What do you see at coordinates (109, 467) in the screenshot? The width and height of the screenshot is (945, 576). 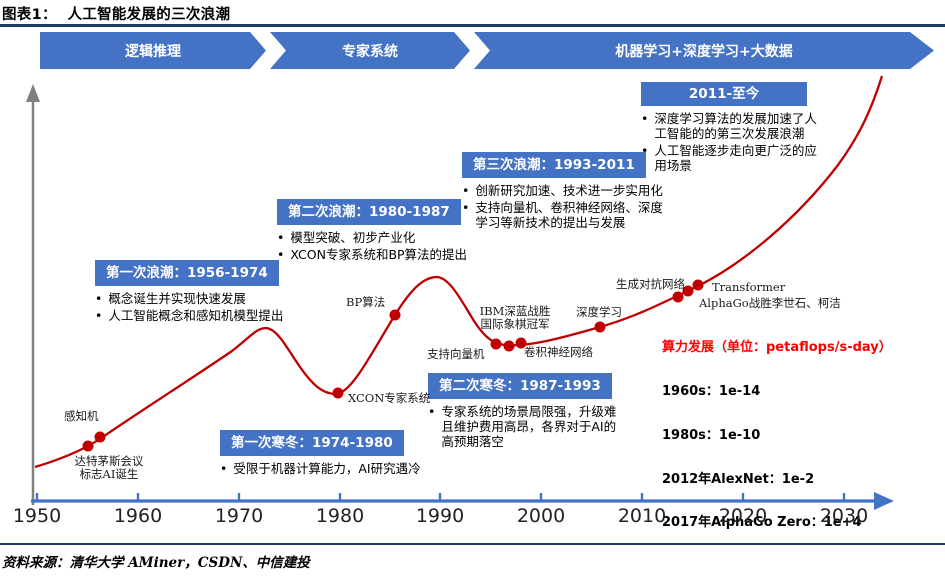 I see `milestone-dartmouth: 达特茅斯会议 标志AI诞生` at bounding box center [109, 467].